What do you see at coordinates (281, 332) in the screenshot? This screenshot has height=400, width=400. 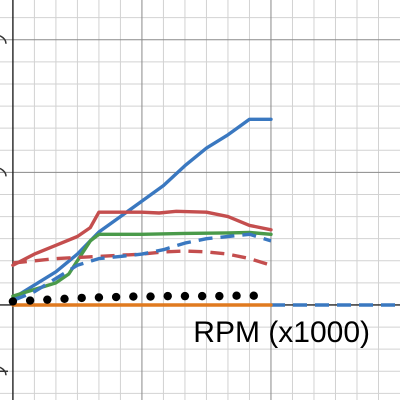 I see `x-axis-label: RPM (x1000)` at bounding box center [281, 332].